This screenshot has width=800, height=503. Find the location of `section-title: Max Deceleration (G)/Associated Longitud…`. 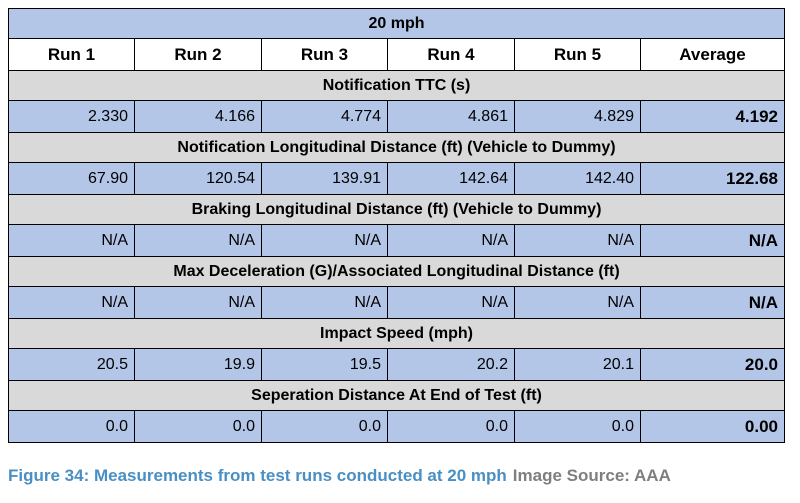

section-title: Max Deceleration (G)/Associated Longitud… is located at coordinates (396, 271).